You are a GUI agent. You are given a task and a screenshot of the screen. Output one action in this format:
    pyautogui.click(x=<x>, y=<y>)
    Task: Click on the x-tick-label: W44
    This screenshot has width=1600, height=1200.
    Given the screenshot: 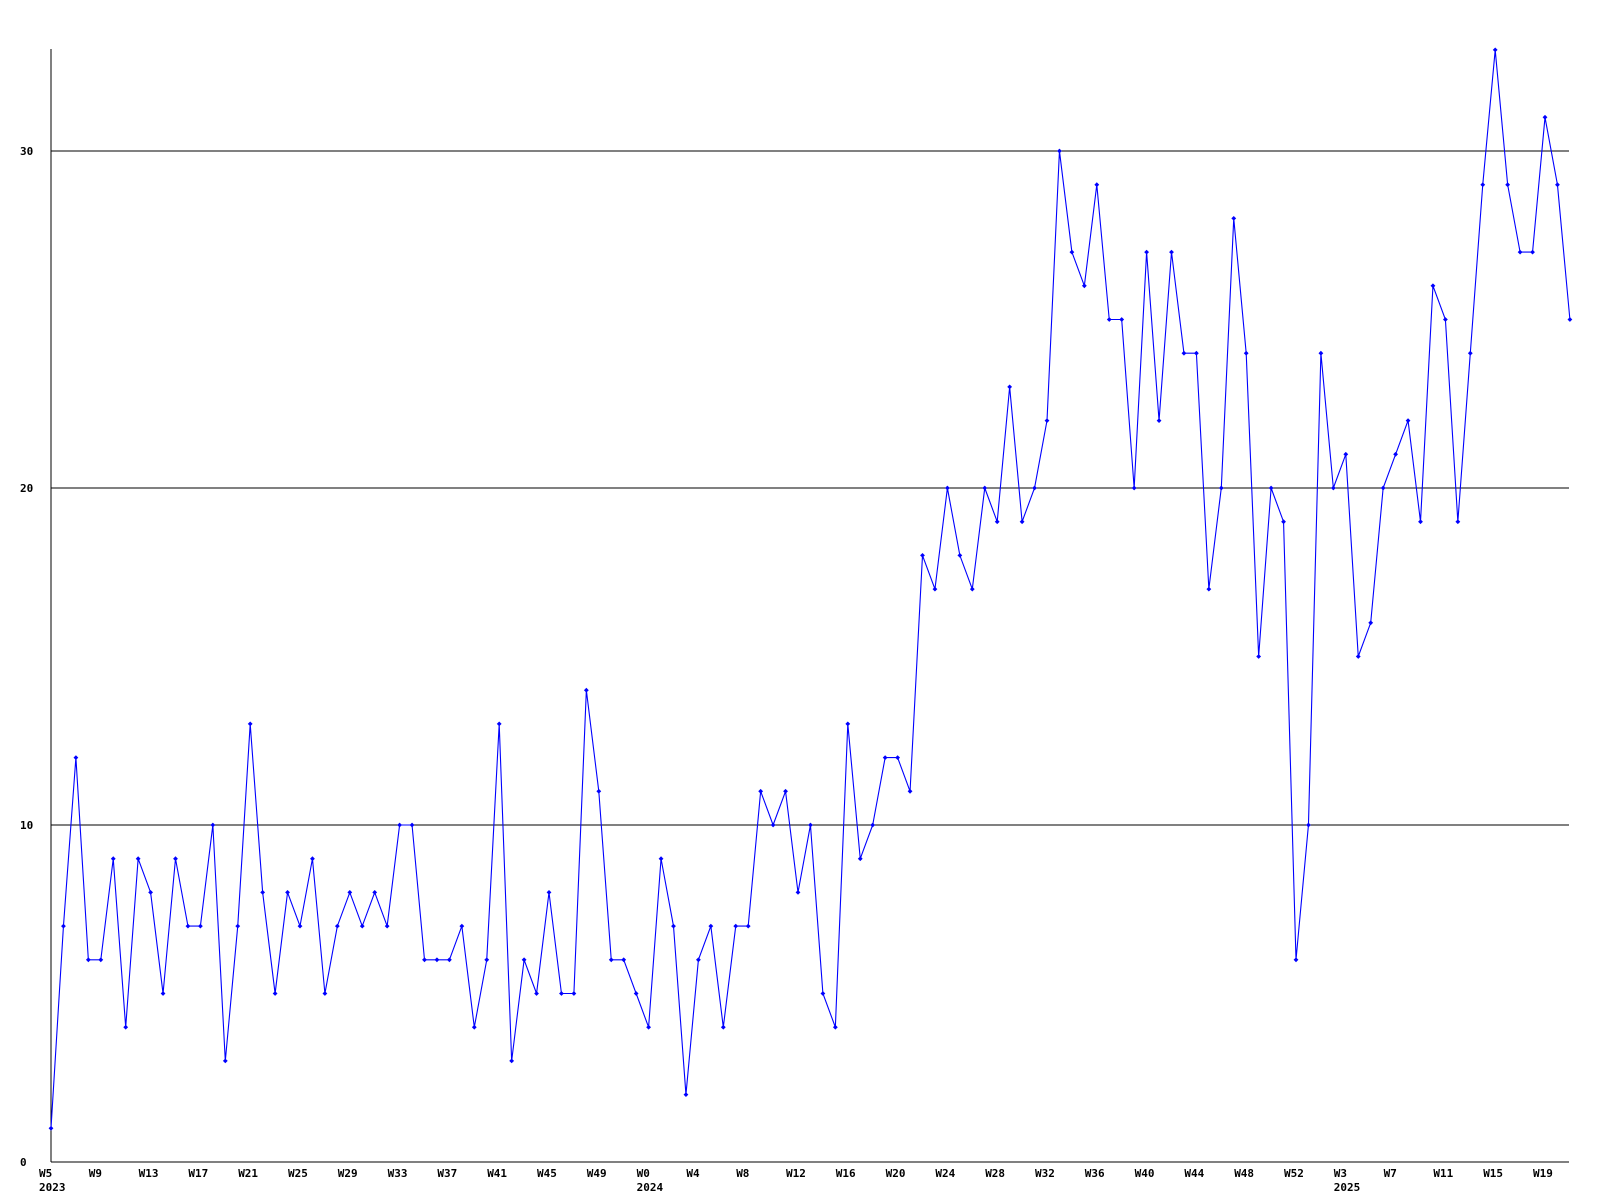 What is the action you would take?
    pyautogui.click(x=1194, y=1173)
    